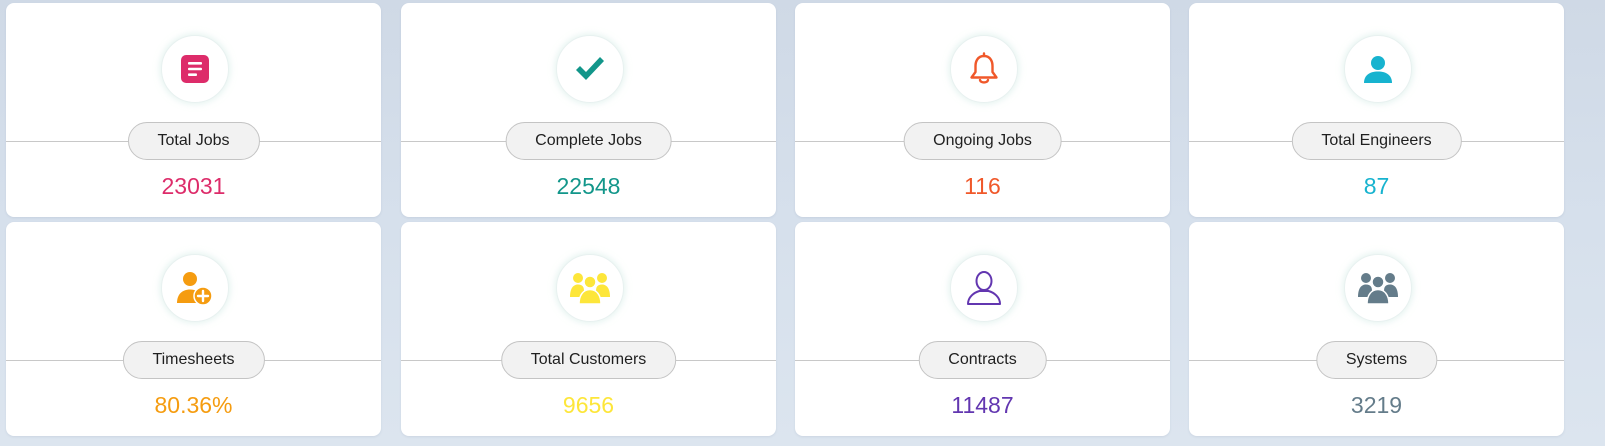 This screenshot has height=446, width=1605. Describe the element at coordinates (1376, 360) in the screenshot. I see `card-label: Systems` at that location.